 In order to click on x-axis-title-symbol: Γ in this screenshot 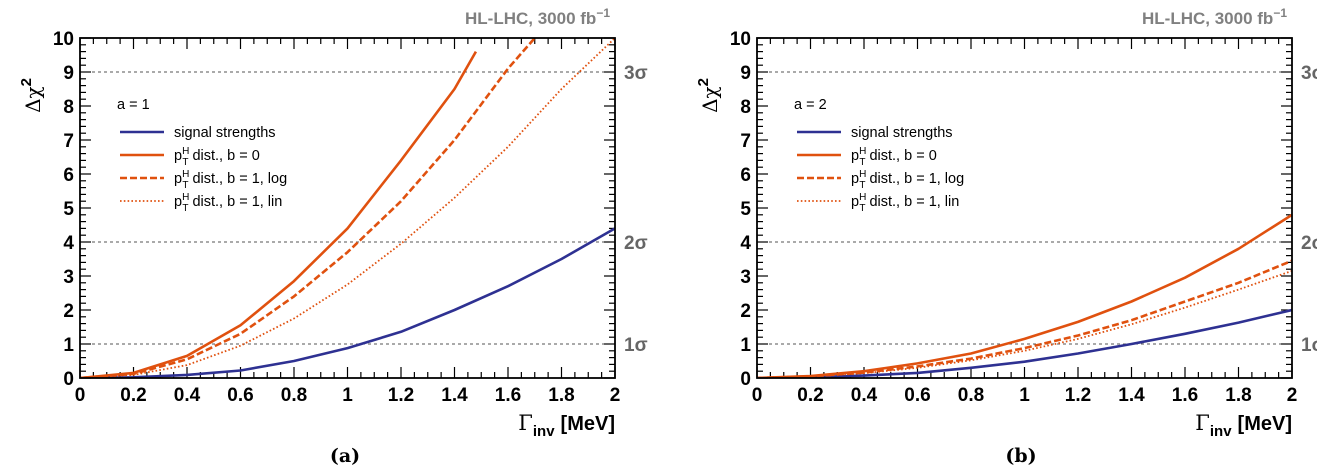, I will do `click(1202, 423)`.